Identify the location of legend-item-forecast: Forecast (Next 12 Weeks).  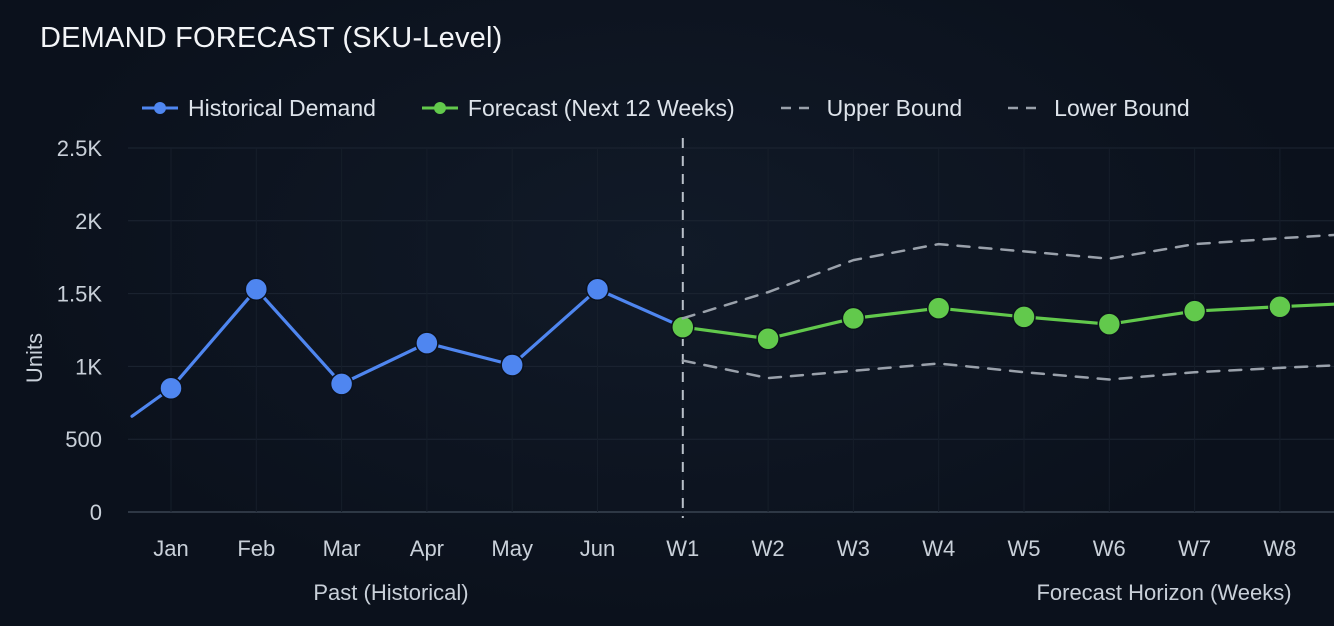
(577, 108).